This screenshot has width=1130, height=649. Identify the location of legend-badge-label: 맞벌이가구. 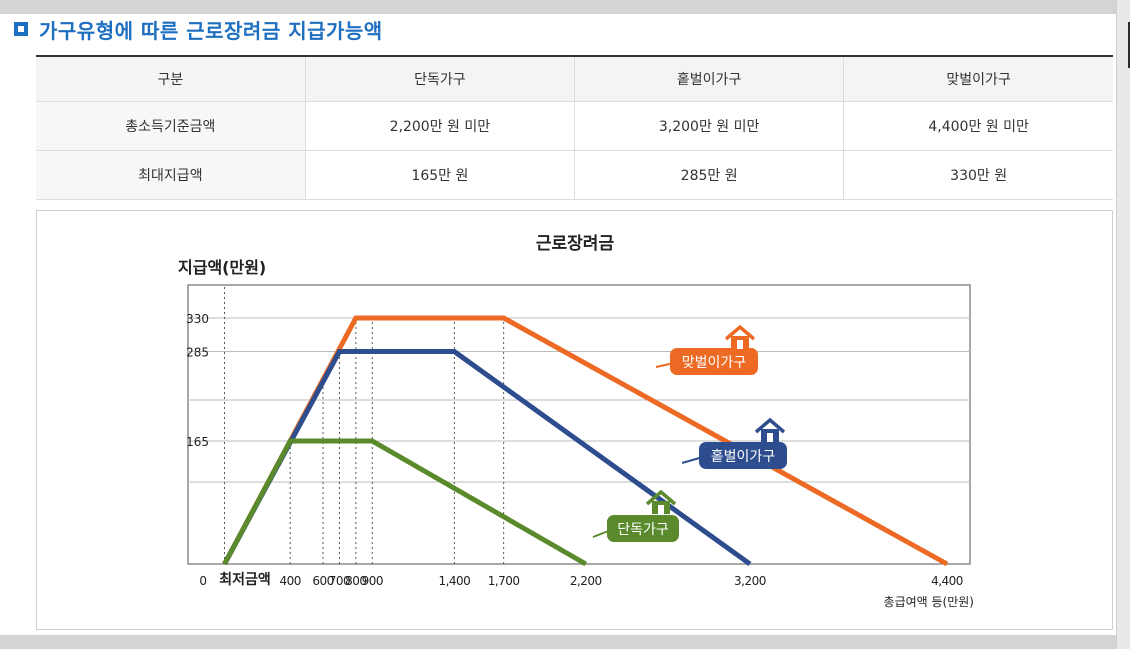
(714, 363).